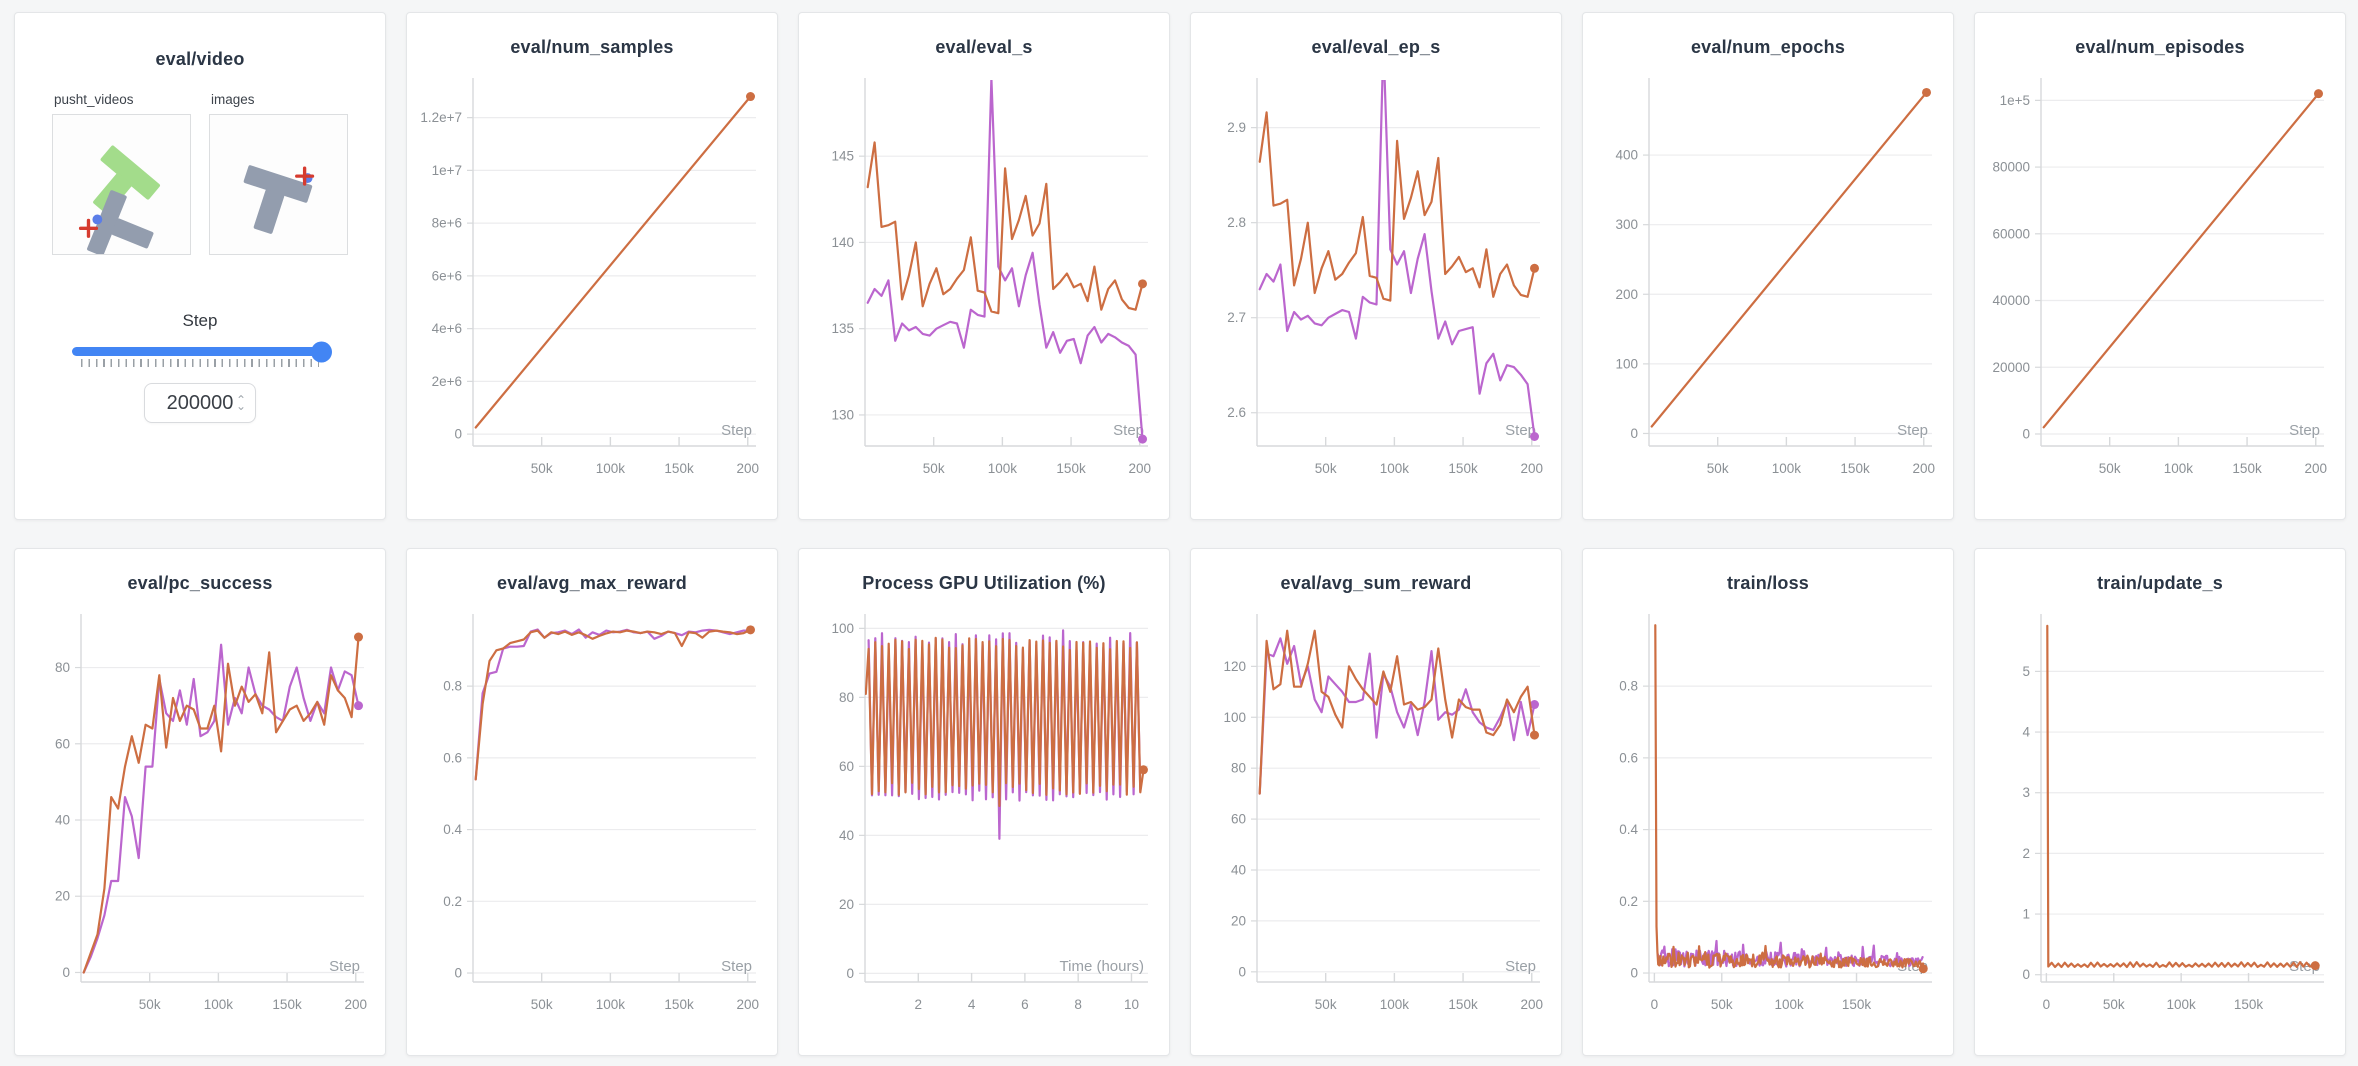  What do you see at coordinates (447, 223) in the screenshot?
I see `svg-text: 8e+6` at bounding box center [447, 223].